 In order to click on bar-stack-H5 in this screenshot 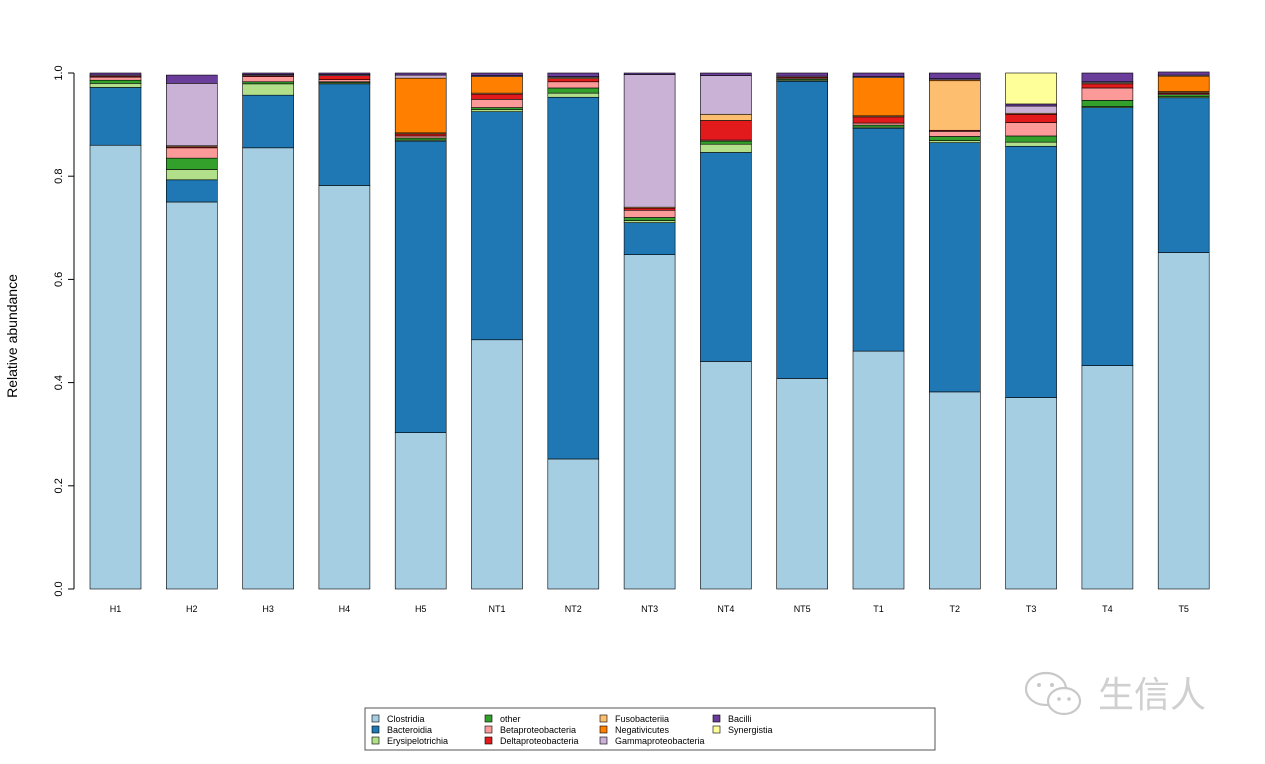, I will do `click(420, 331)`.